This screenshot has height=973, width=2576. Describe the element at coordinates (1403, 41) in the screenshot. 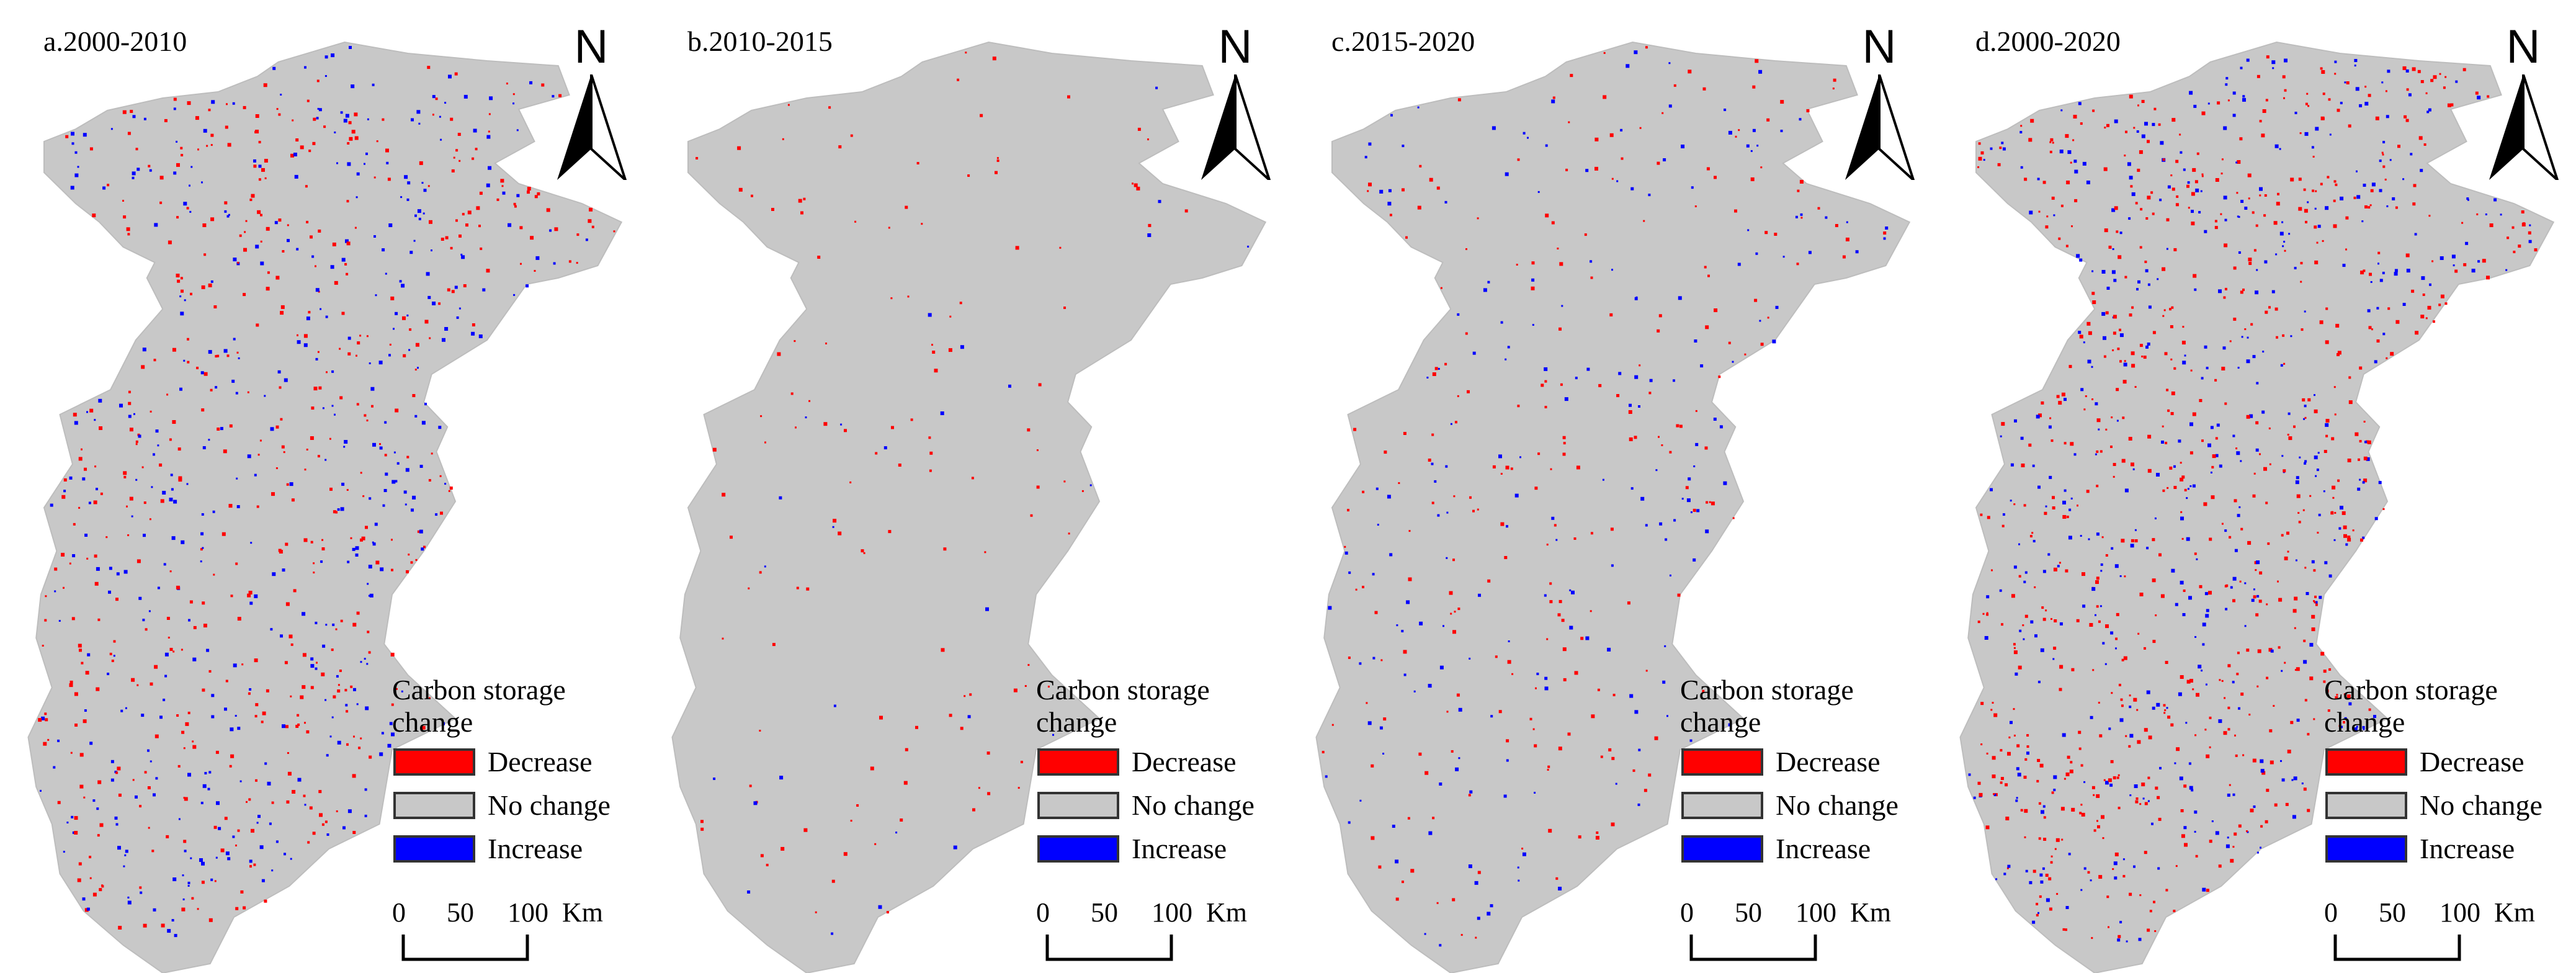

I see `panel-title: c.2015-2020` at that location.